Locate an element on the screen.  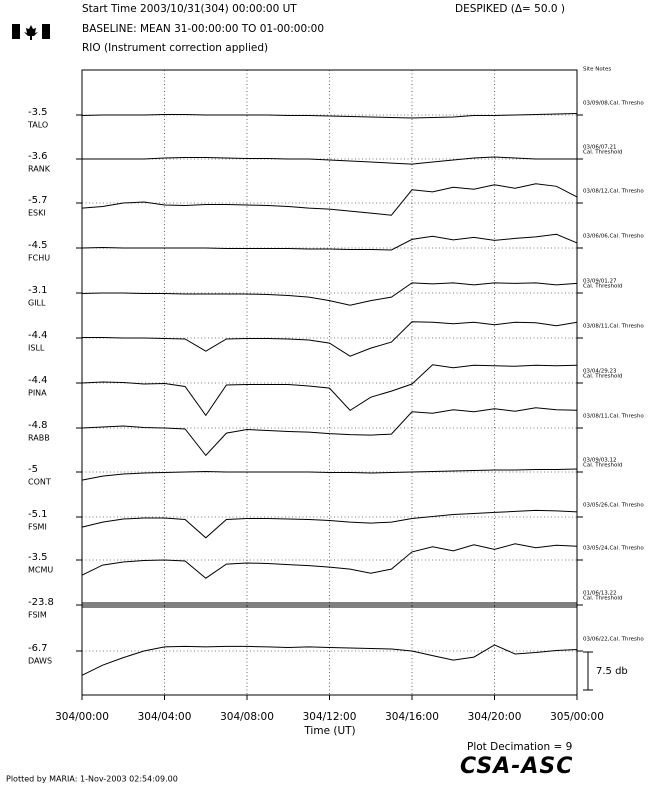
site-note: 03/04/29,23 is located at coordinates (600, 372).